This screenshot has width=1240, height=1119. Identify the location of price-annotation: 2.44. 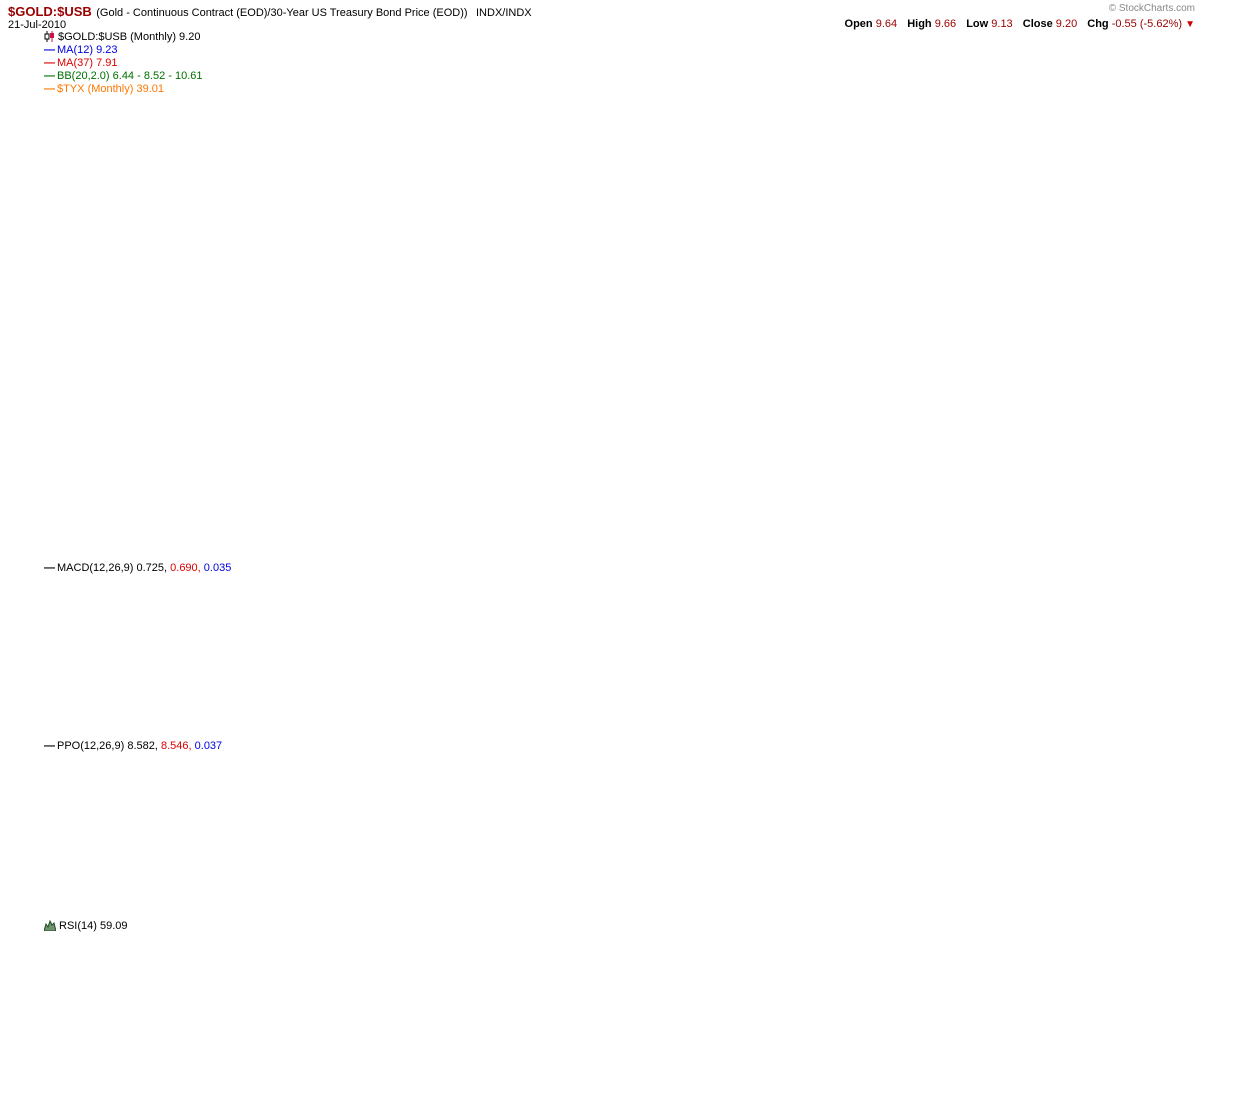
(830, 537).